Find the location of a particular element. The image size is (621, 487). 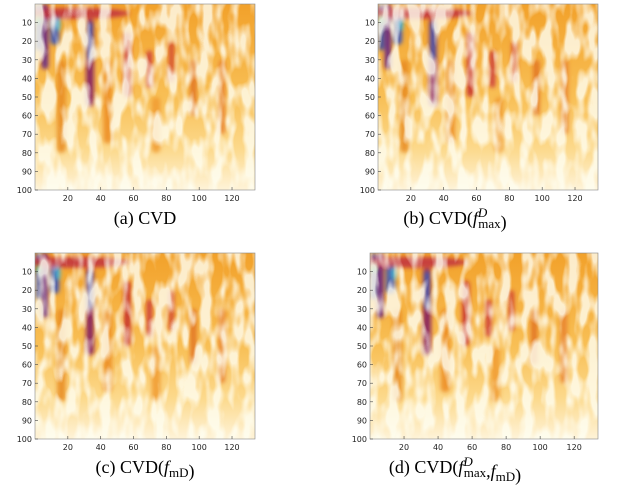

caption-part: (b) CVD( is located at coordinates (438, 218).